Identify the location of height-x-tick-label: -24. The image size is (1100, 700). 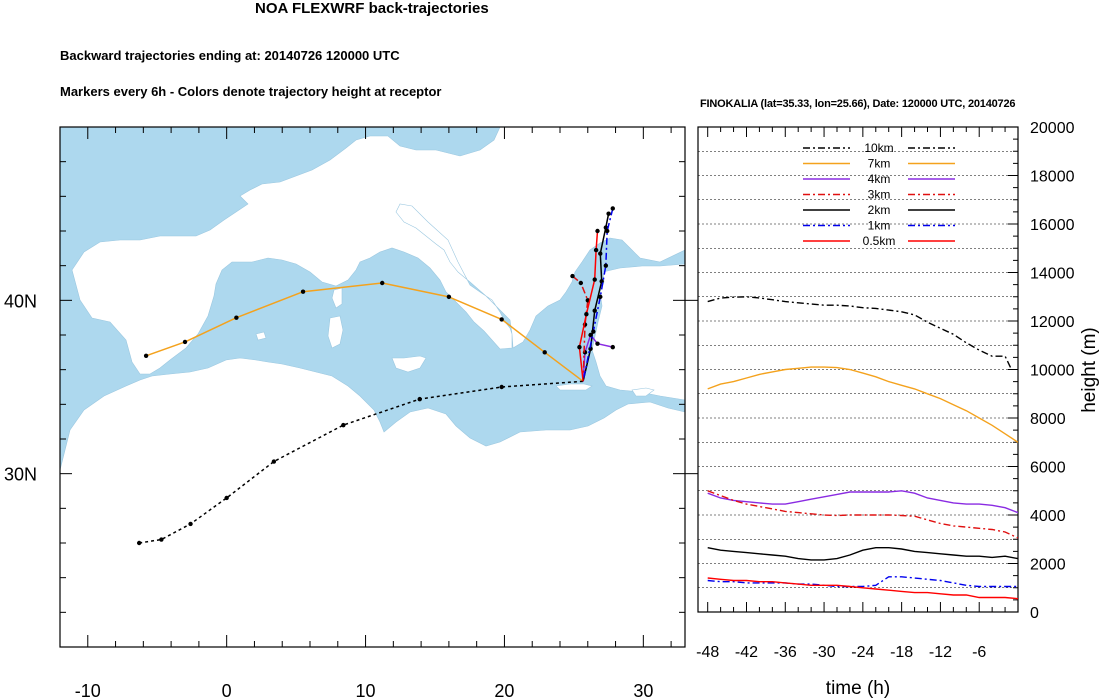
(862, 652).